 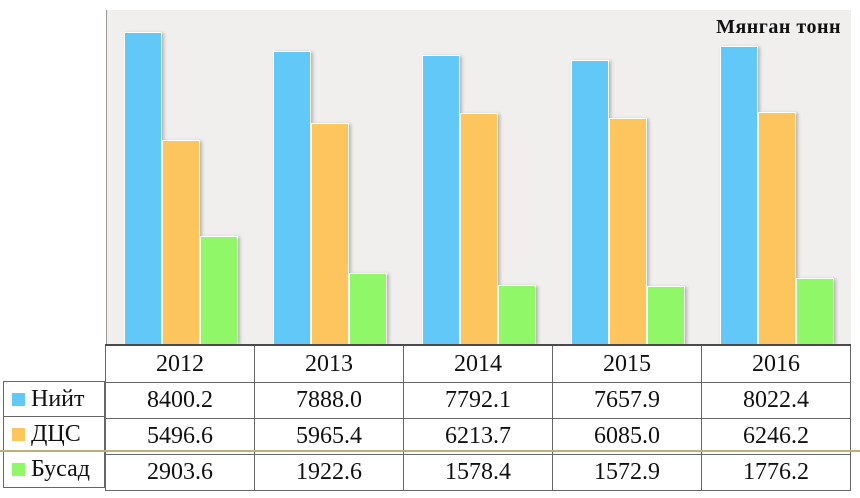 What do you see at coordinates (328, 436) in the screenshot?
I see `value-cell-ДЦС-2013: 5965.4` at bounding box center [328, 436].